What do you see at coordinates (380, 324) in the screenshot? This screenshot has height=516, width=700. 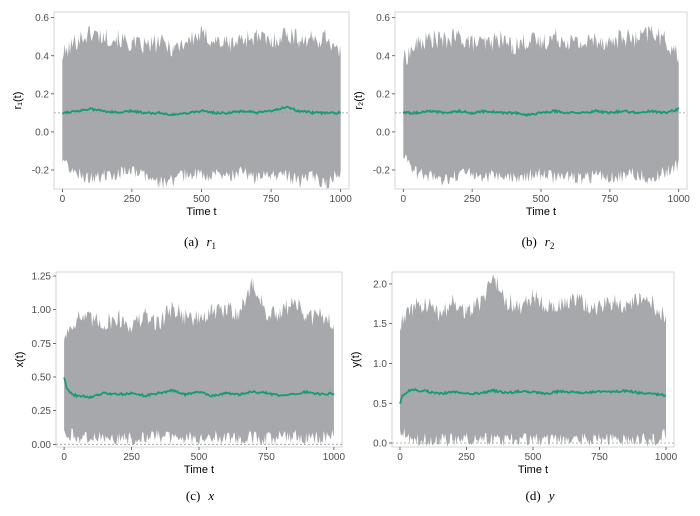 I see `y-tick-label: 1.5` at bounding box center [380, 324].